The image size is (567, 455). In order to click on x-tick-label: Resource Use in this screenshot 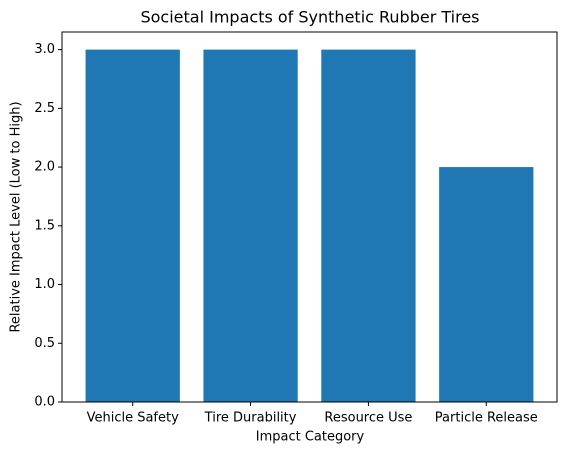, I will do `click(368, 418)`.